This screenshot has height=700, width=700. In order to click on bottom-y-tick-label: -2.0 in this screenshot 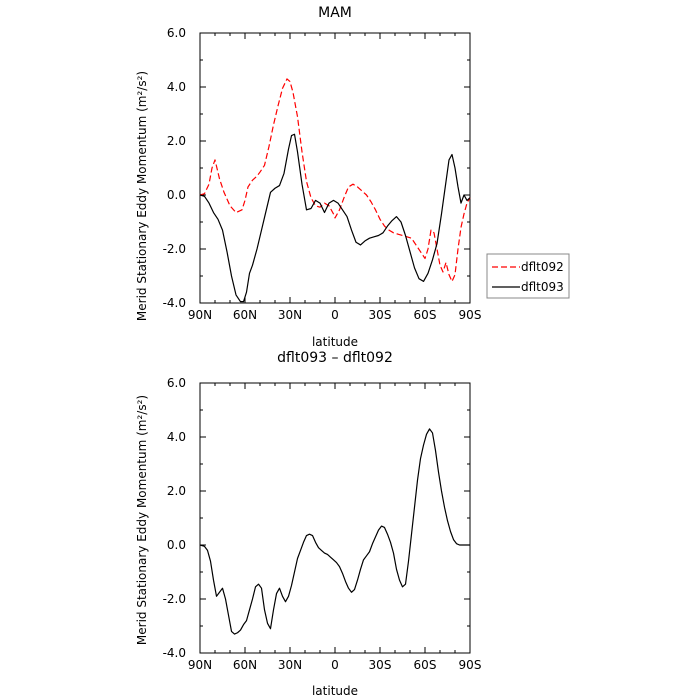, I will do `click(174, 599)`.